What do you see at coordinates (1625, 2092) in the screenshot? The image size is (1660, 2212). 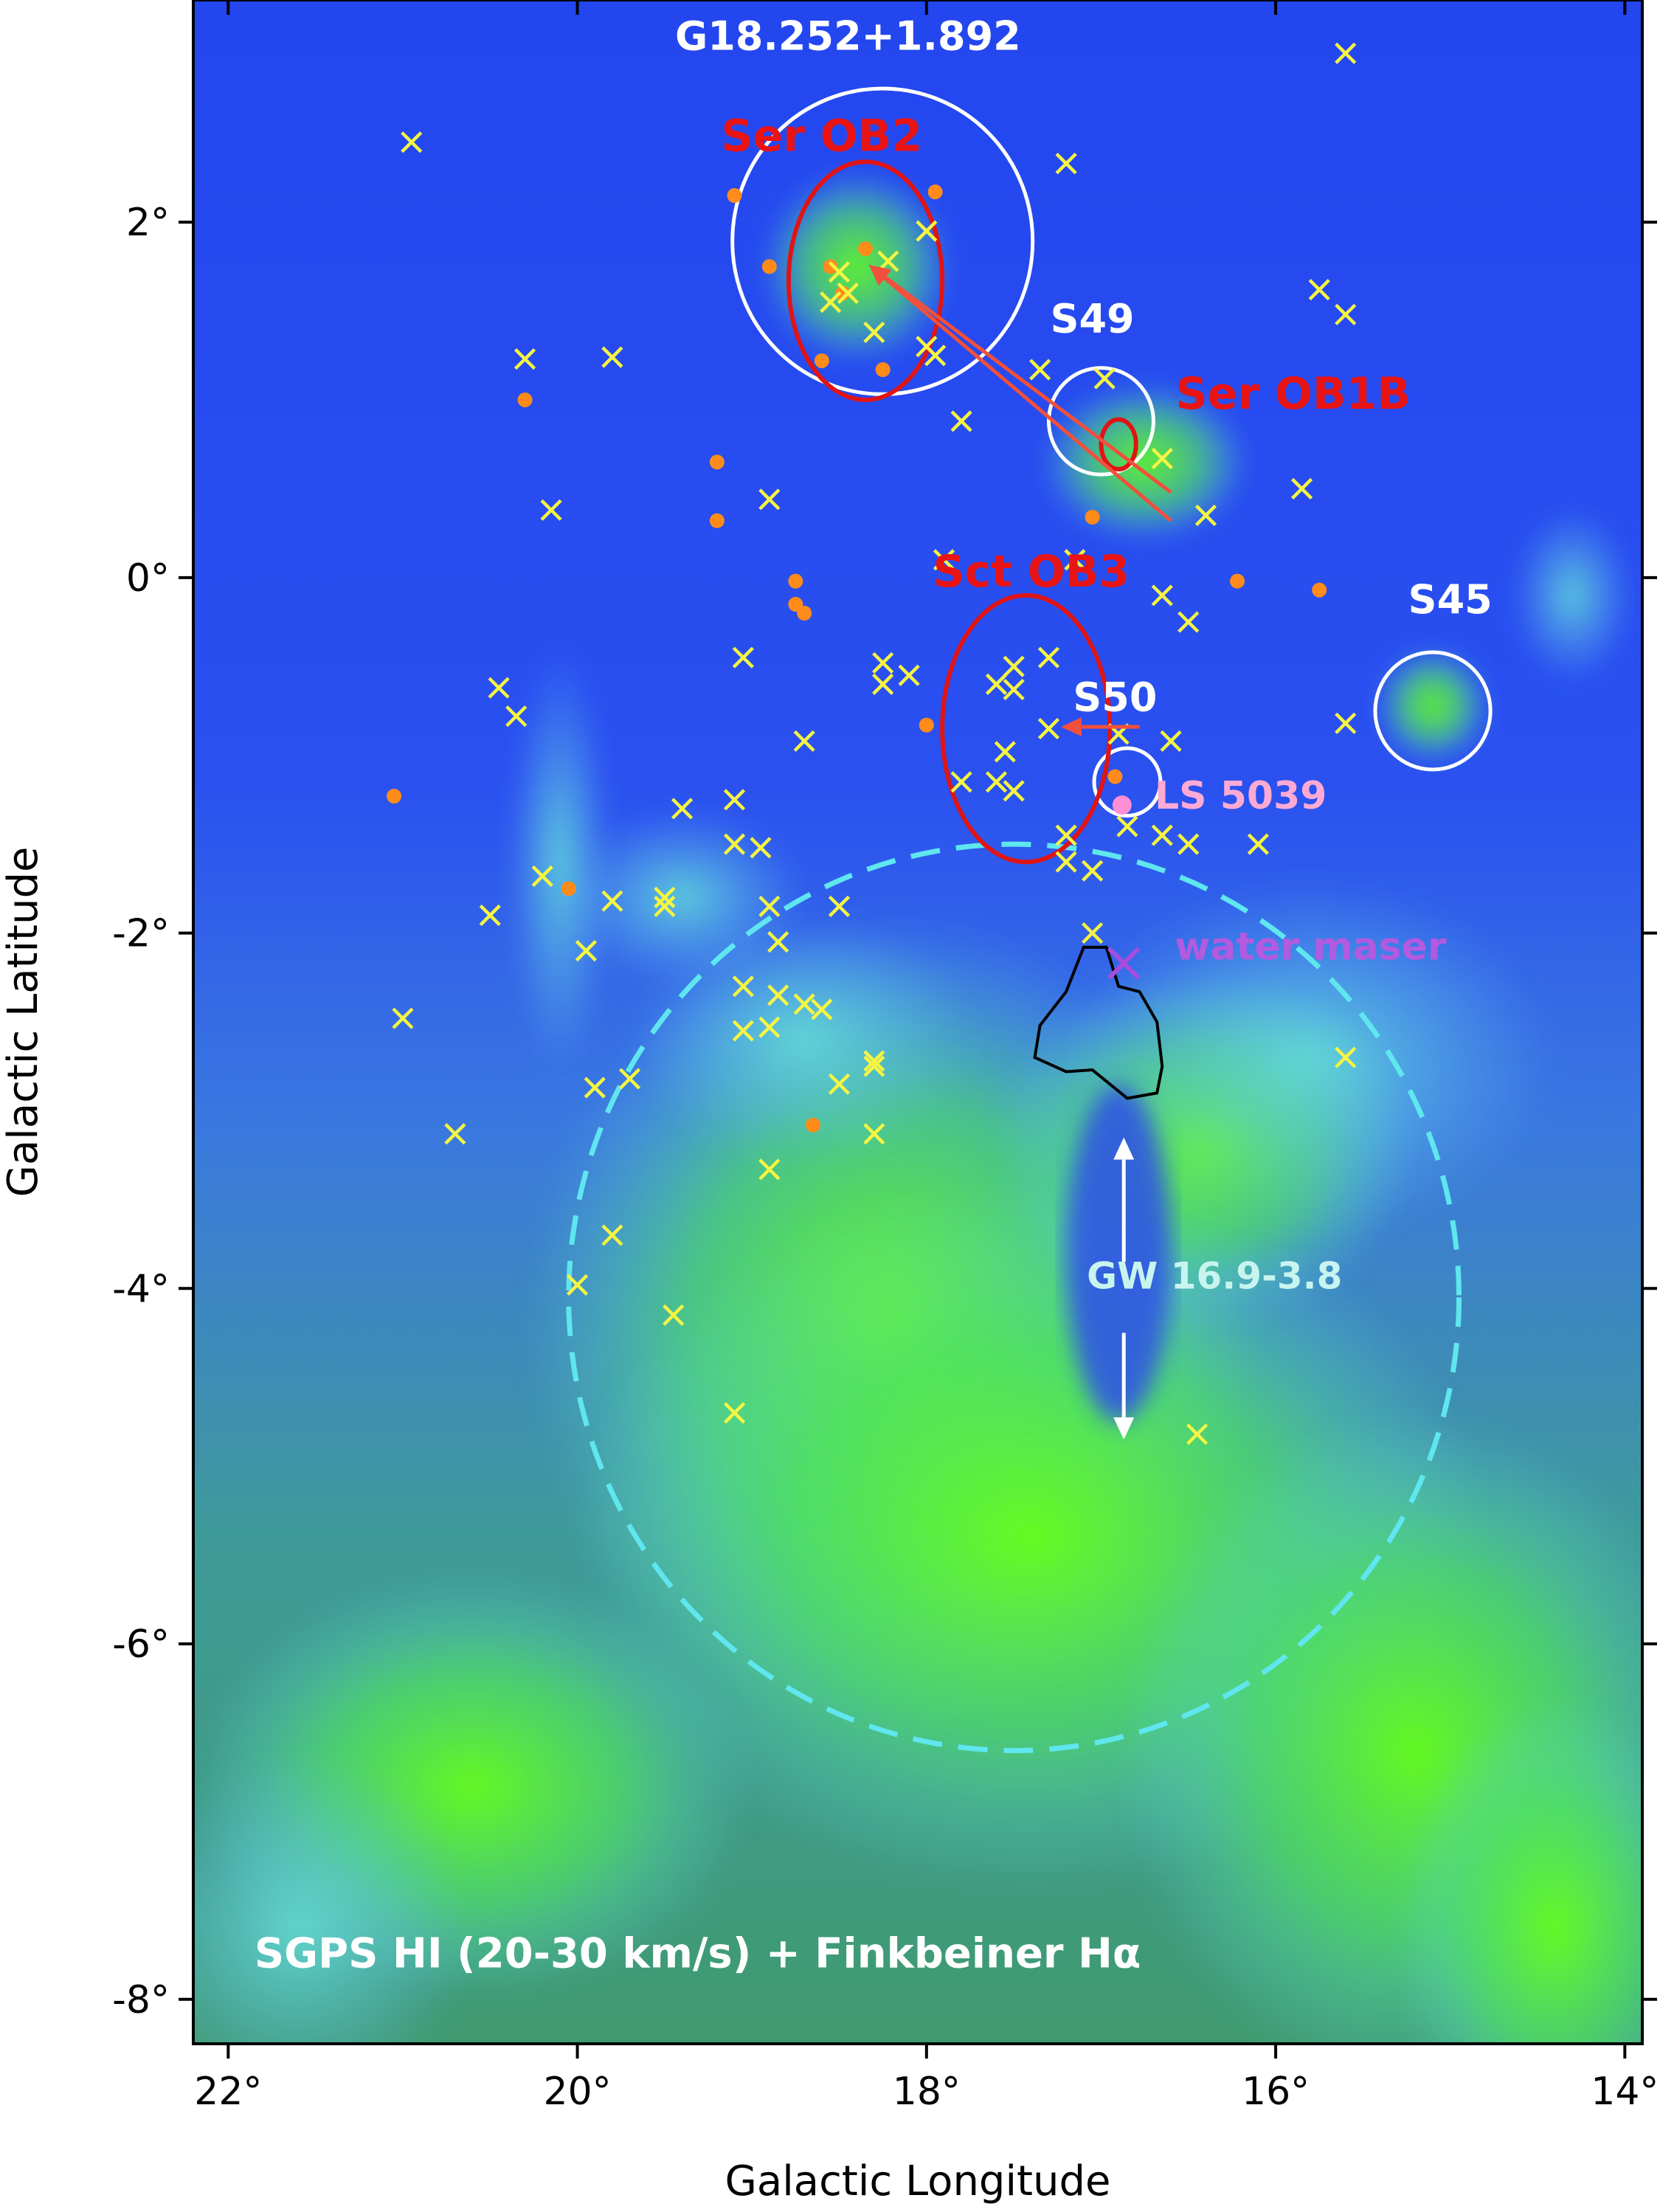 I see `x-tick-label: 14°` at bounding box center [1625, 2092].